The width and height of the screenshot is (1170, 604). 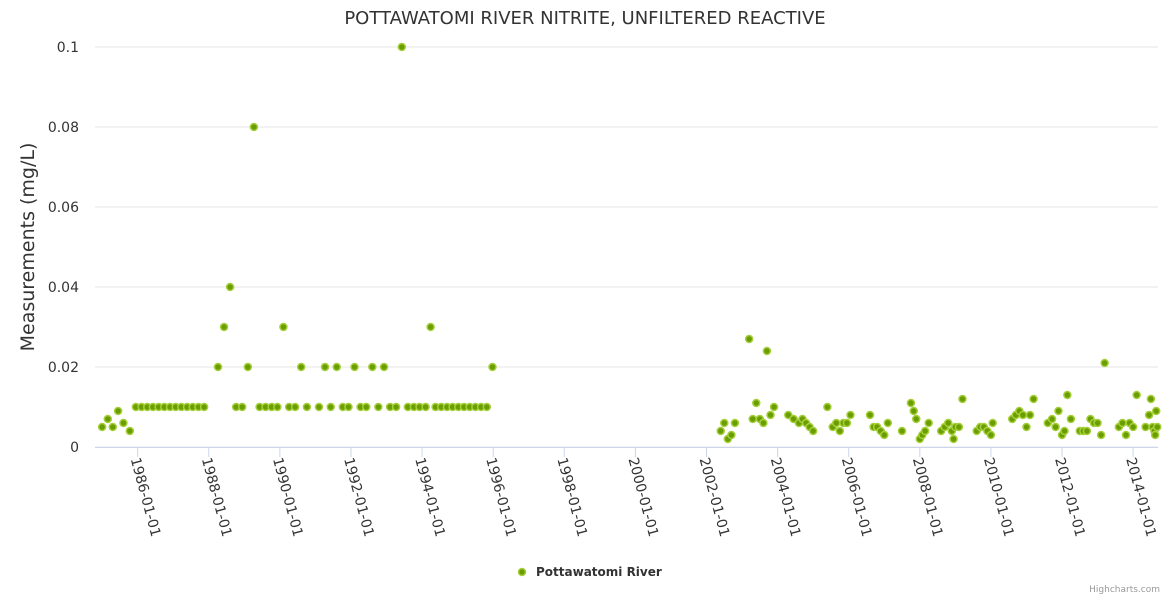 What do you see at coordinates (522, 572) in the screenshot?
I see `legend-marker` at bounding box center [522, 572].